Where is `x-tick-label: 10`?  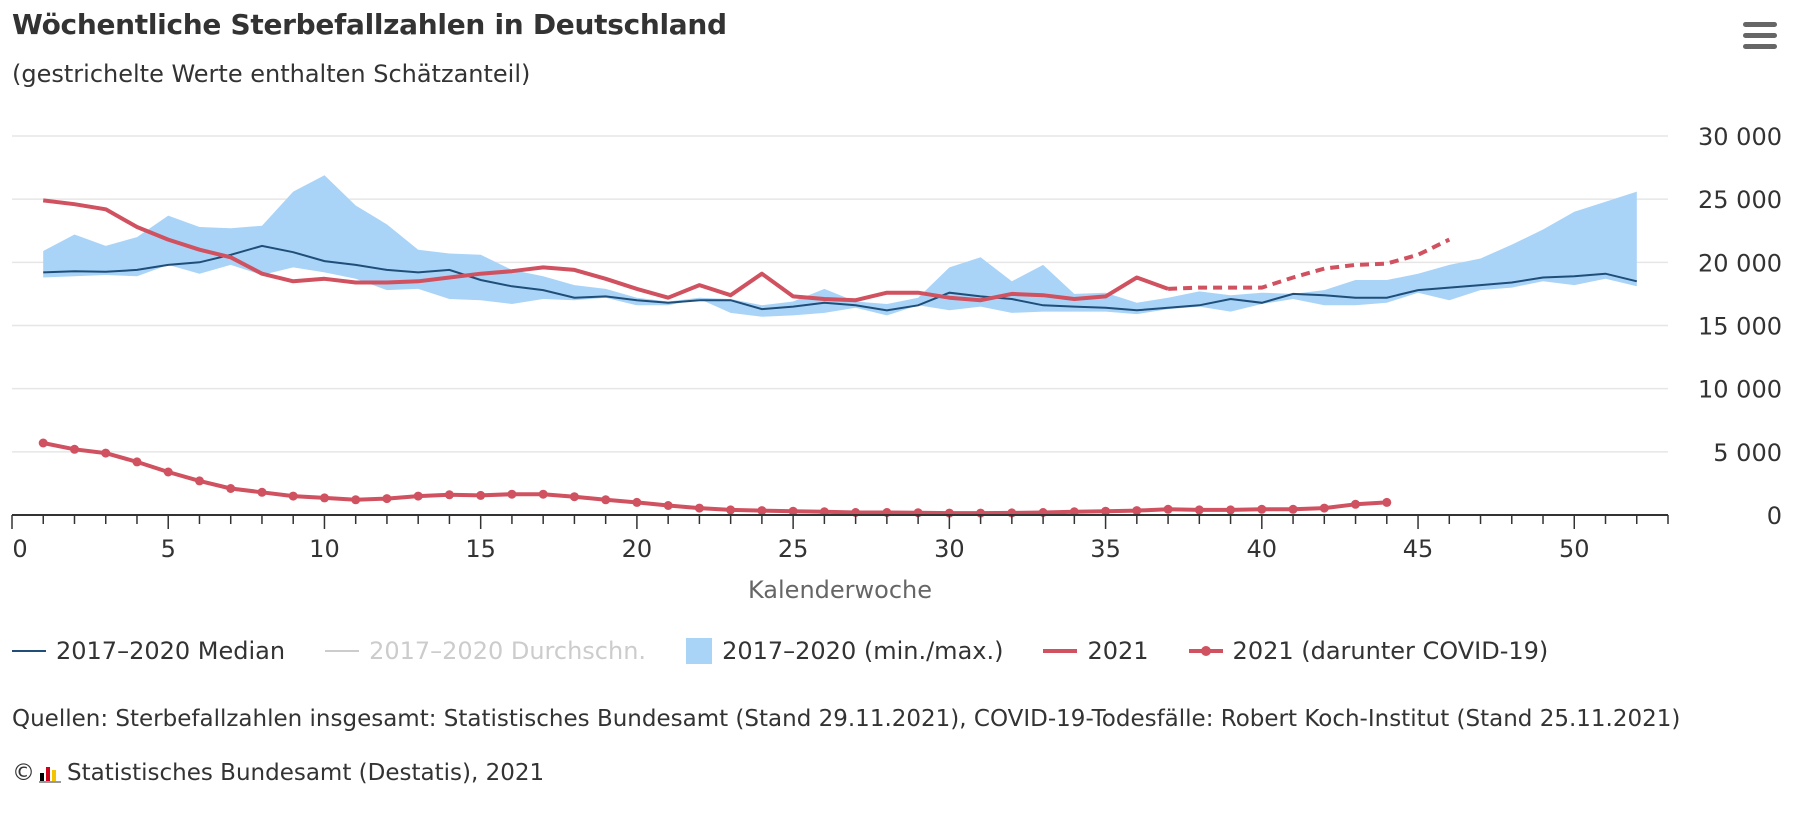 x-tick-label: 10 is located at coordinates (324, 549).